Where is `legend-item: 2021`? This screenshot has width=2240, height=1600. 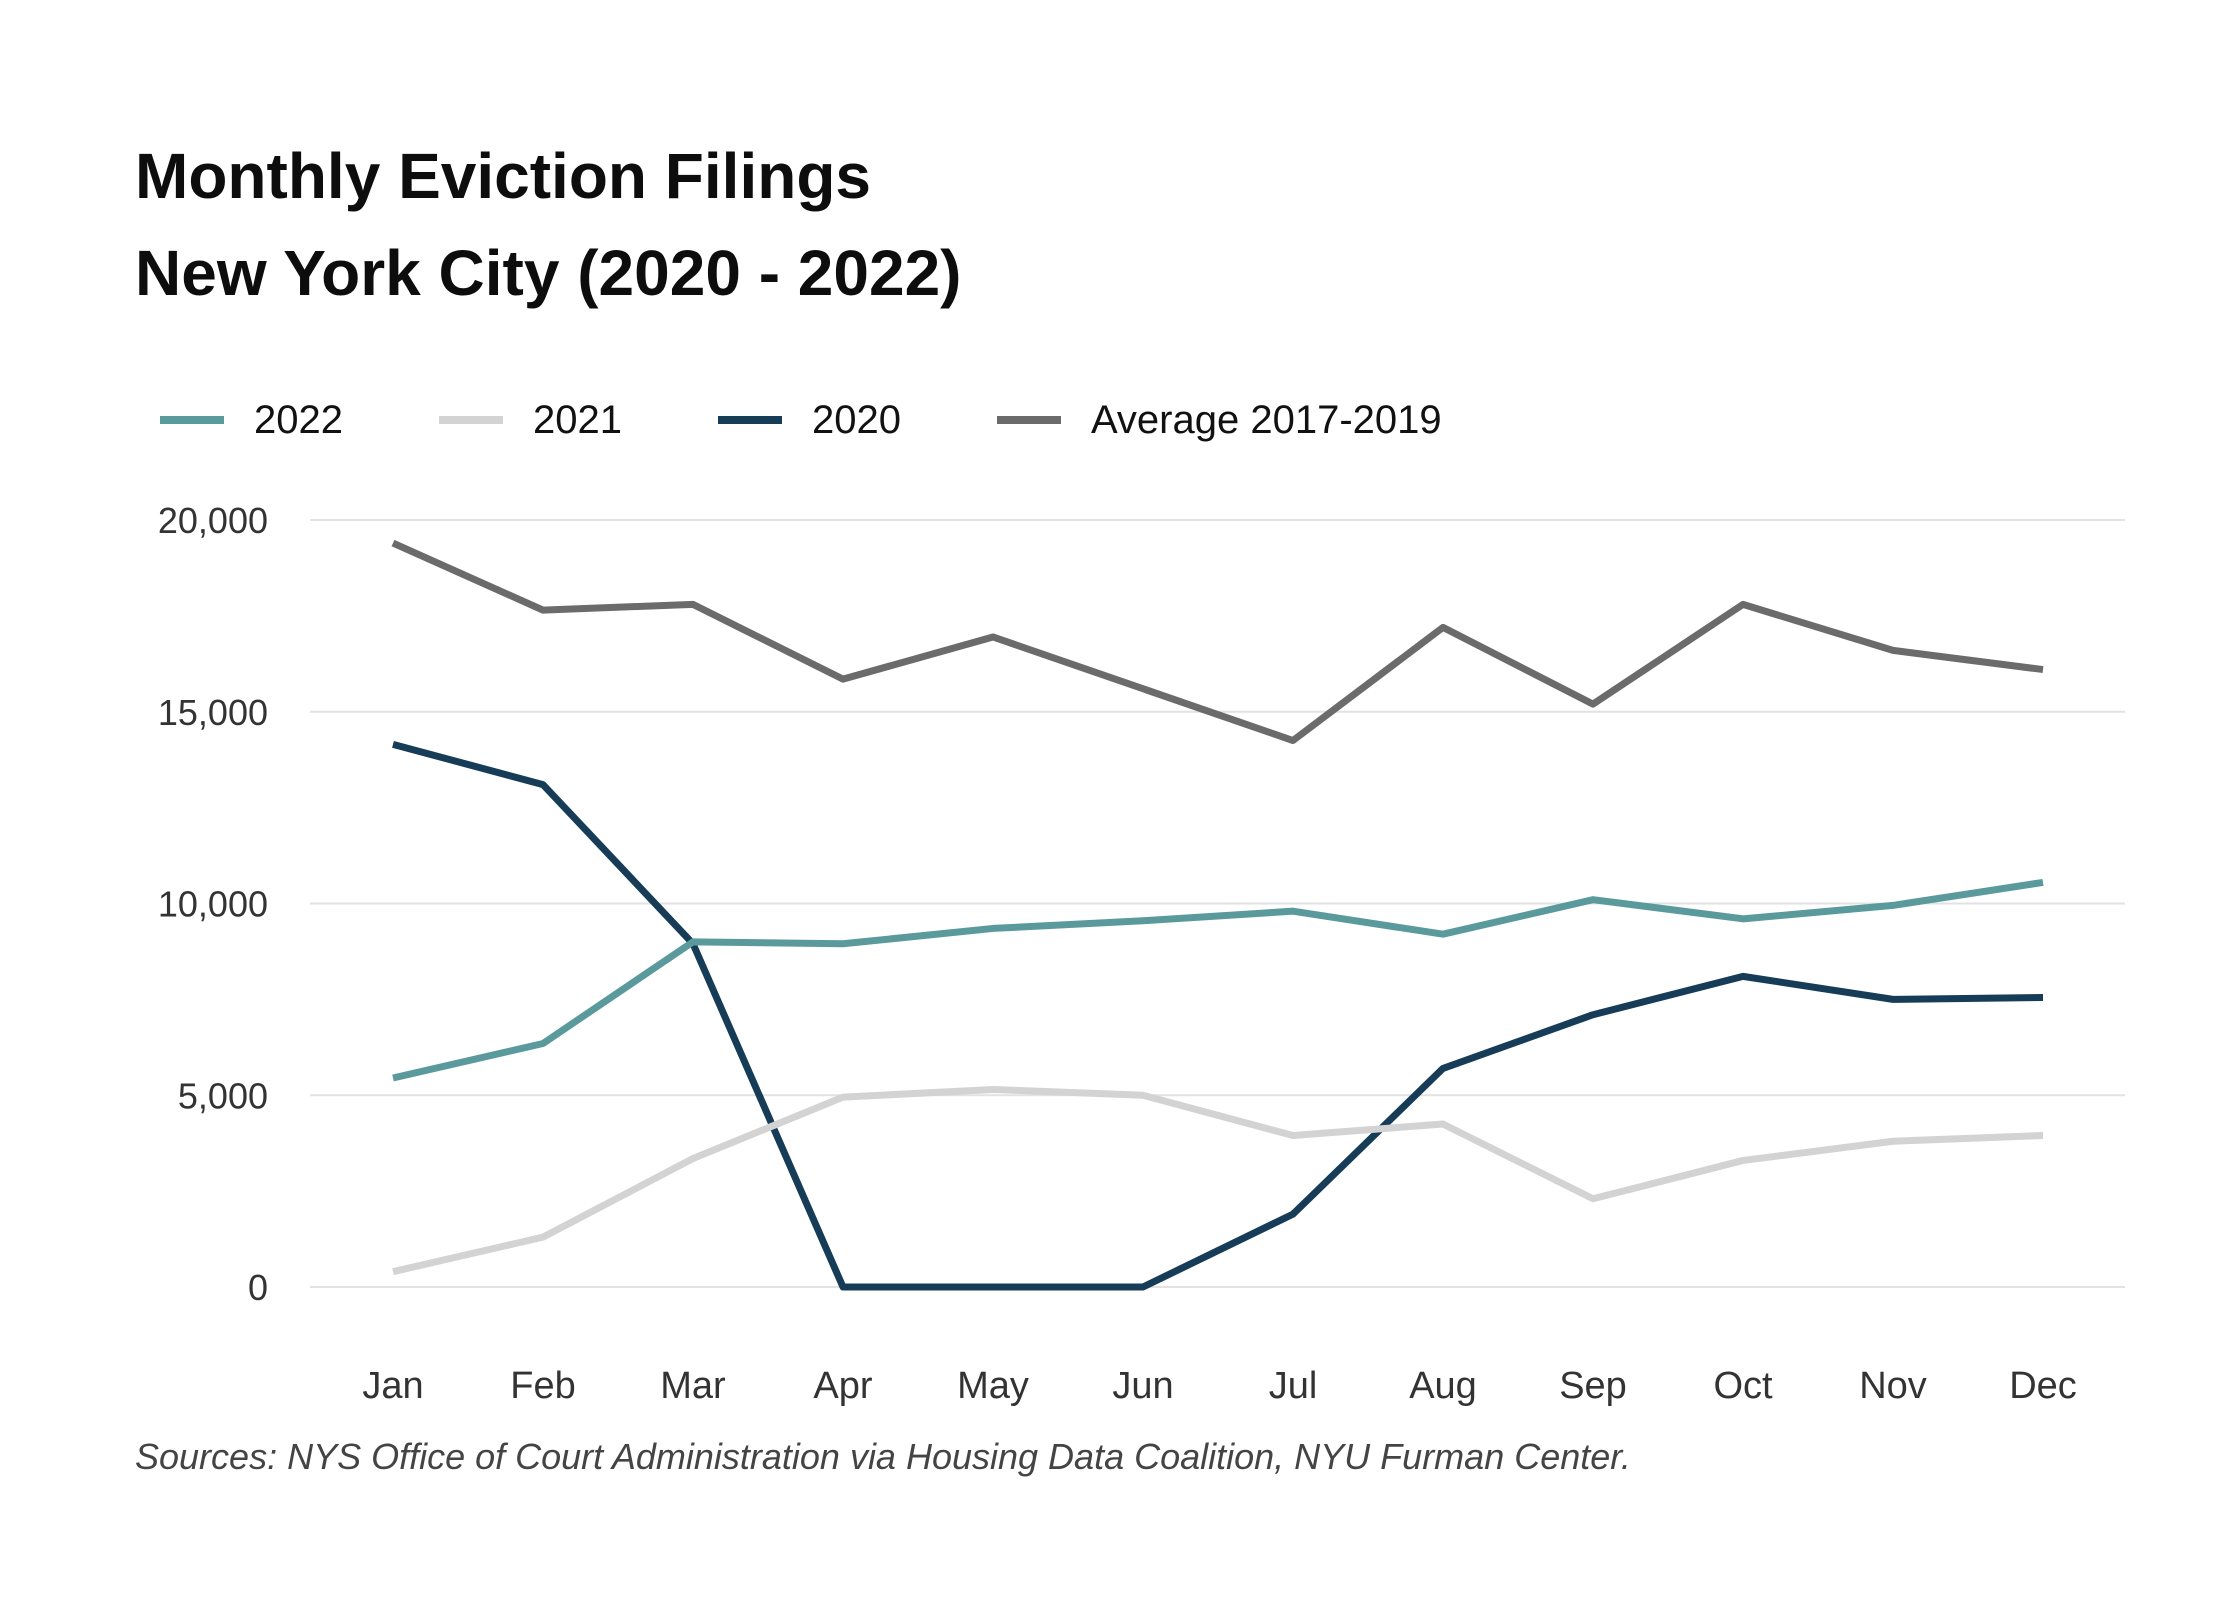
legend-item: 2021 is located at coordinates (530, 420).